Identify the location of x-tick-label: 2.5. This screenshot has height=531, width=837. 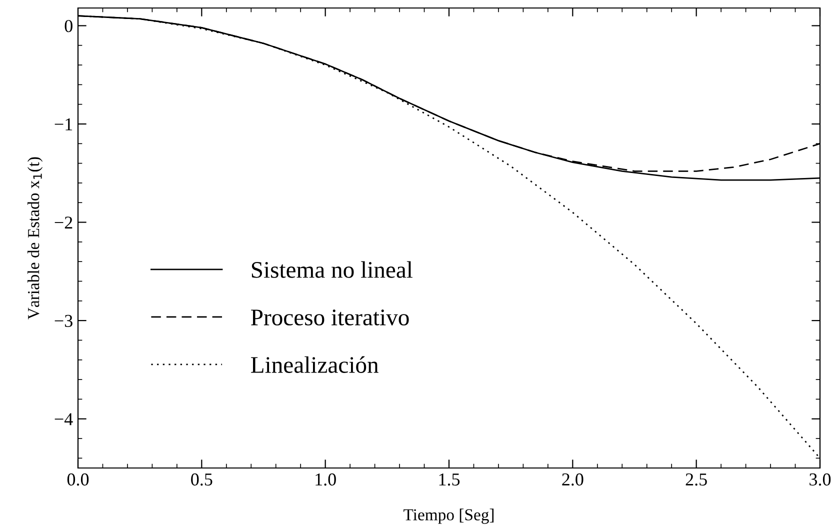
(696, 479).